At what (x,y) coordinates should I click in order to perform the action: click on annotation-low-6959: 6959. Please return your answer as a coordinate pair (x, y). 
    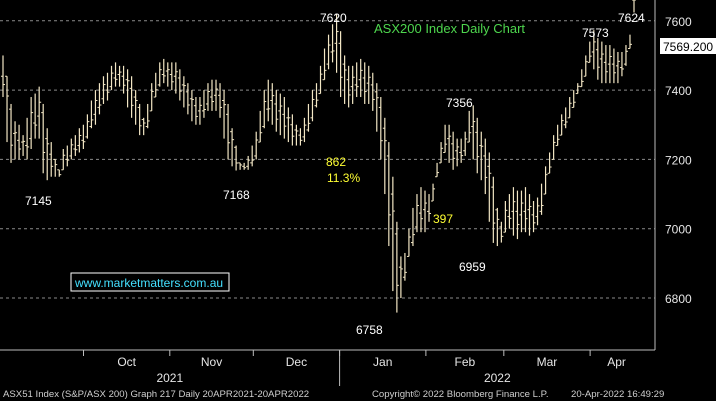
    Looking at the image, I should click on (472, 267).